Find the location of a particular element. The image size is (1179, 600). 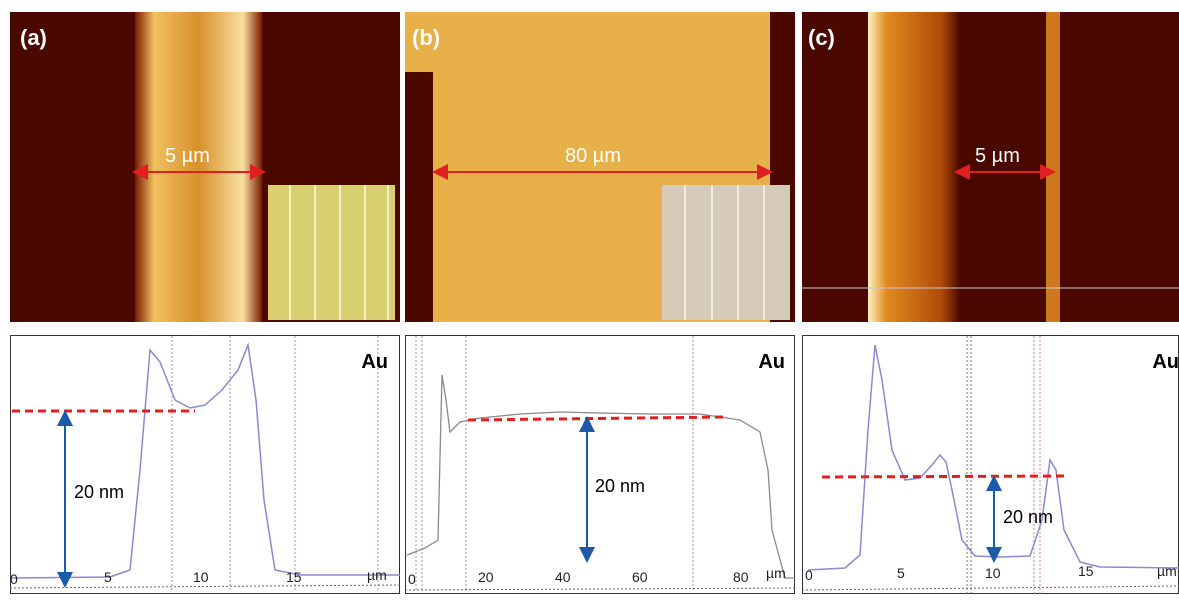

profile-c: Au 20 nm 0 5 10 15 µm is located at coordinates (990, 465).